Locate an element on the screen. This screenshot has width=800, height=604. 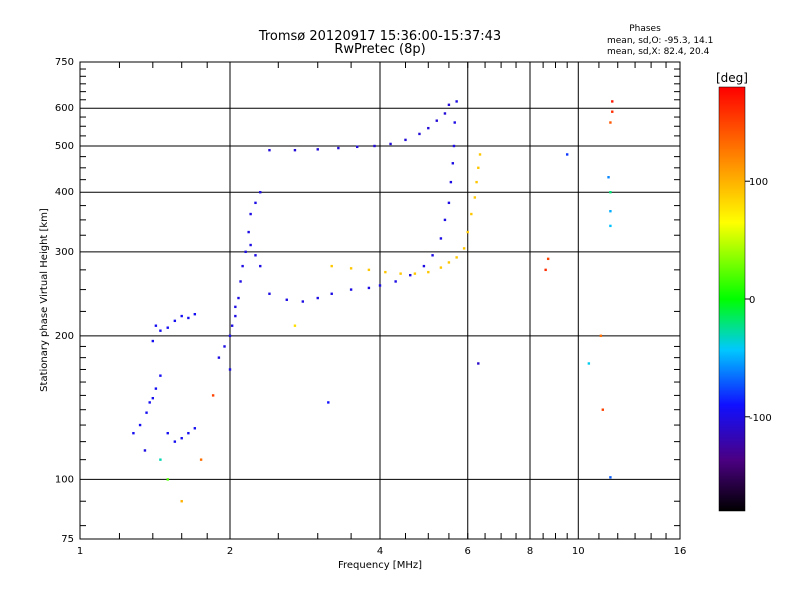
x-tick-labels: 1 2 4 6 8 10 16 is located at coordinates (382, 551).